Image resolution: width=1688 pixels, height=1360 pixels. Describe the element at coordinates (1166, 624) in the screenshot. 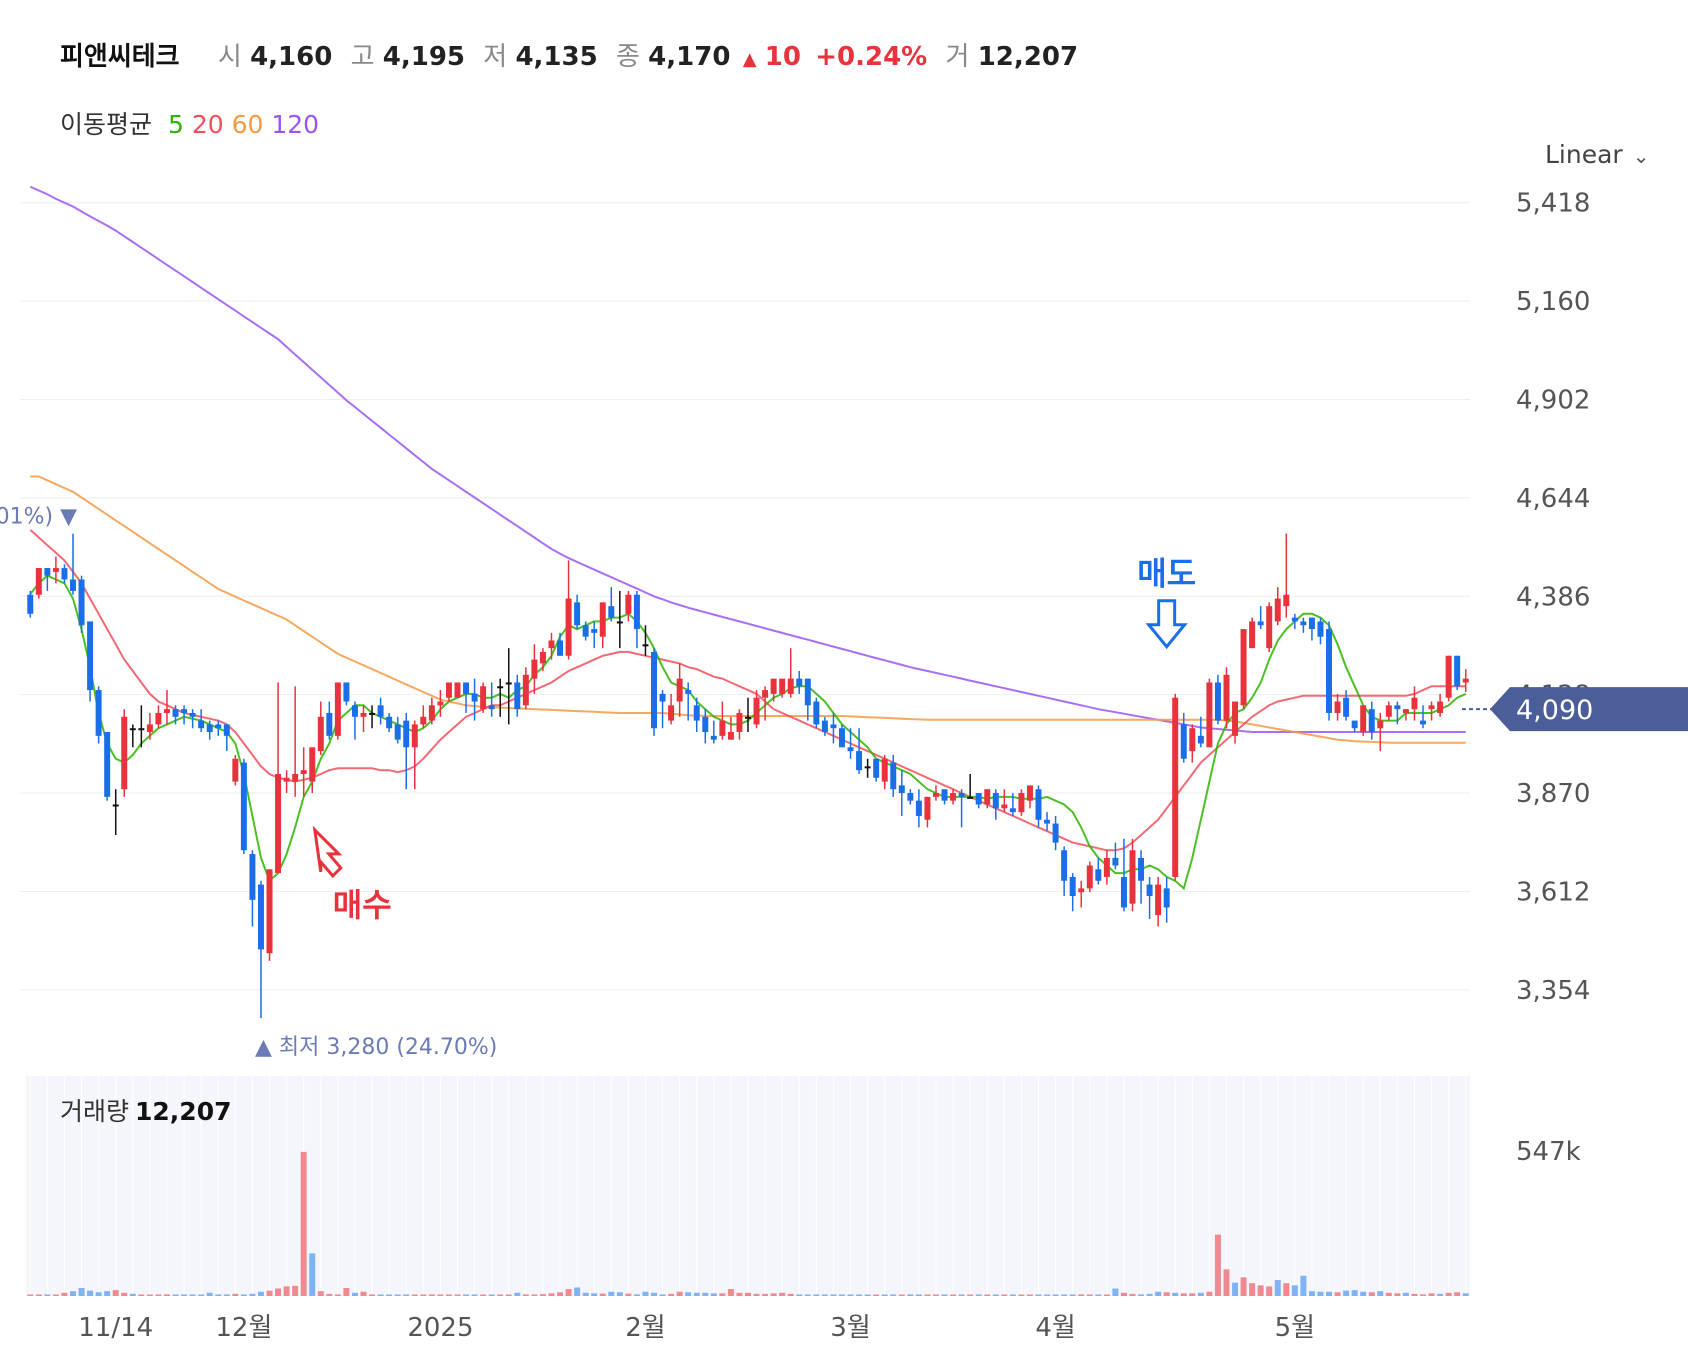

I see `sell-arrow-icon` at that location.